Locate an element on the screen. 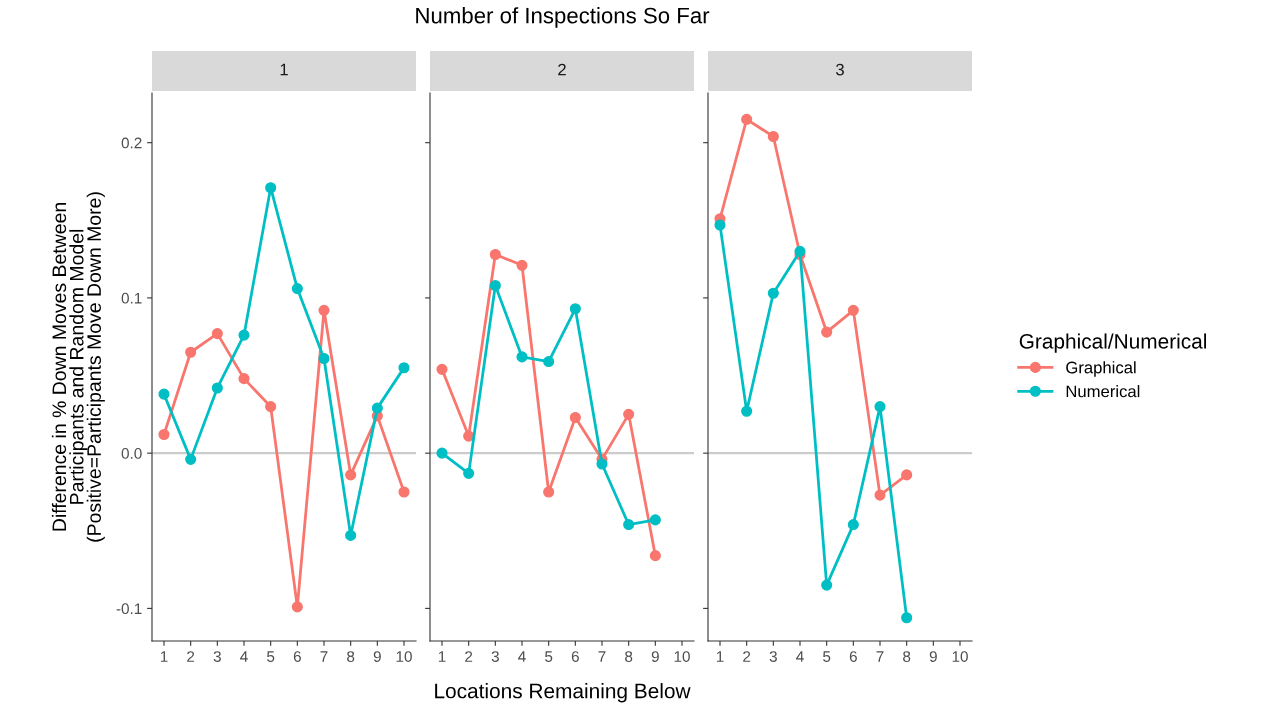 The image size is (1261, 711). chart-title: 3 is located at coordinates (840, 69).